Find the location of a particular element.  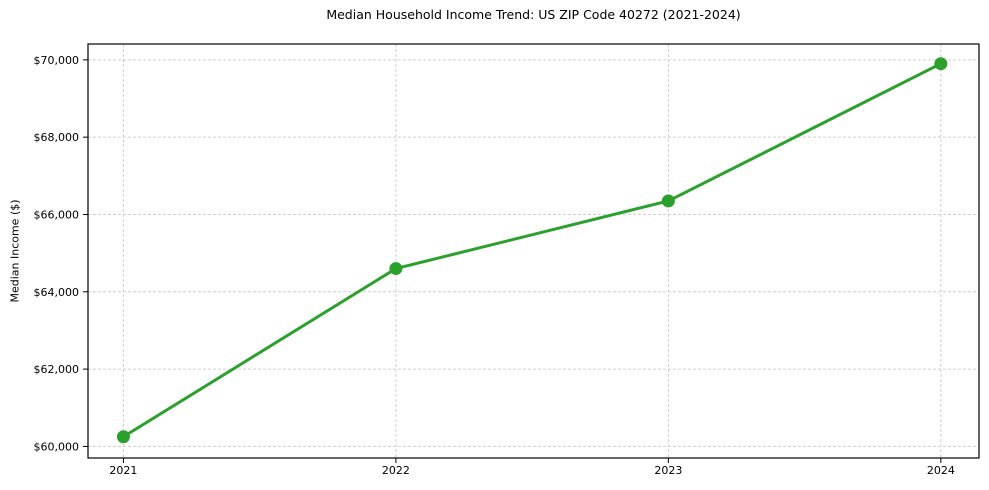

y-tick-label: $62,000 is located at coordinates (57, 369).